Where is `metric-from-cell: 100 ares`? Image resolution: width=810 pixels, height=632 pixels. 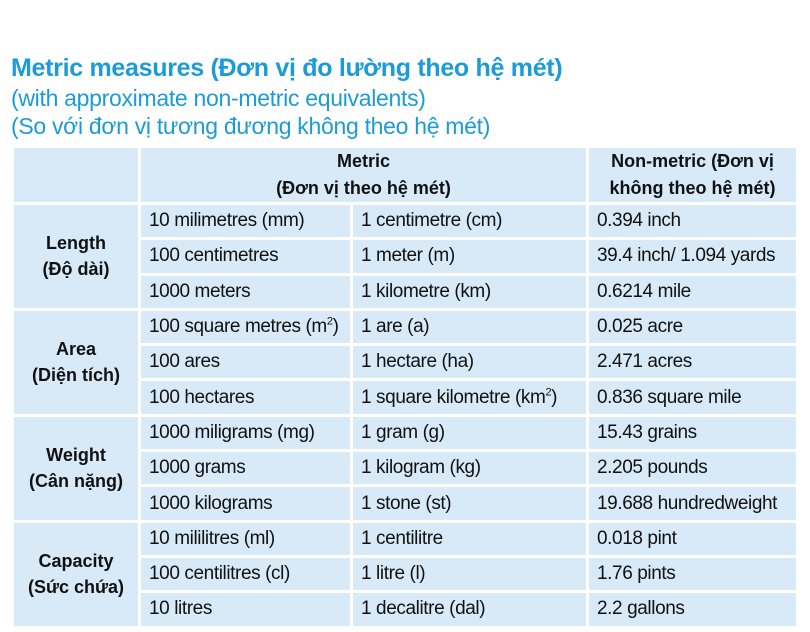
metric-from-cell: 100 ares is located at coordinates (245, 362).